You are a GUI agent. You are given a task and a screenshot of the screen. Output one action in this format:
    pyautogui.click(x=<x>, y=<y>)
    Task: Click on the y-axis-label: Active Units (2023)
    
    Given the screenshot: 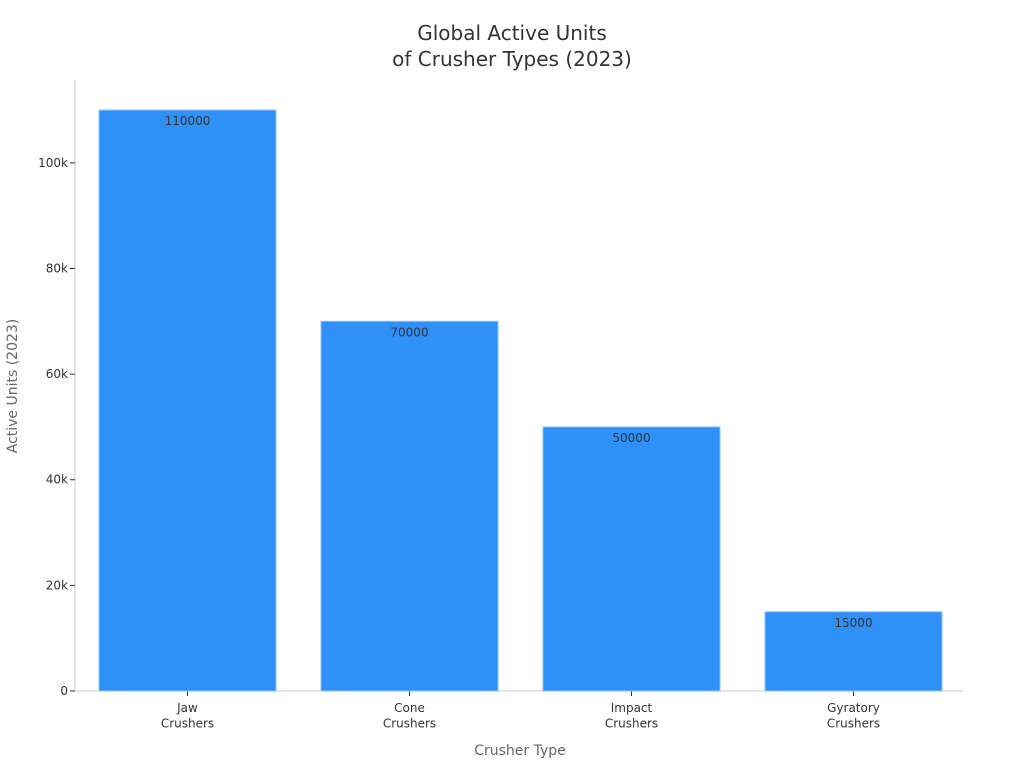 What is the action you would take?
    pyautogui.click(x=13, y=386)
    